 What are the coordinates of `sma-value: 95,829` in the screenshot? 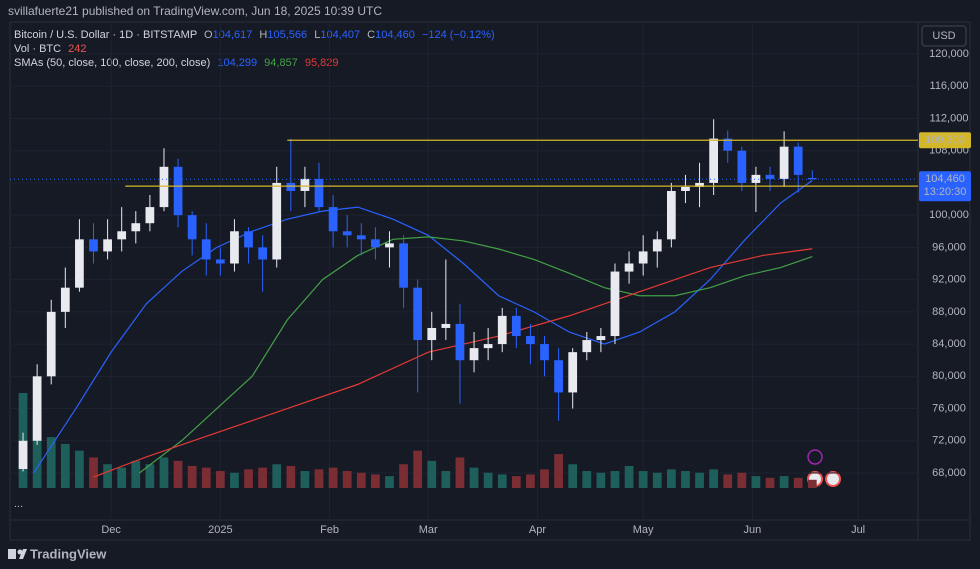 It's located at (322, 63).